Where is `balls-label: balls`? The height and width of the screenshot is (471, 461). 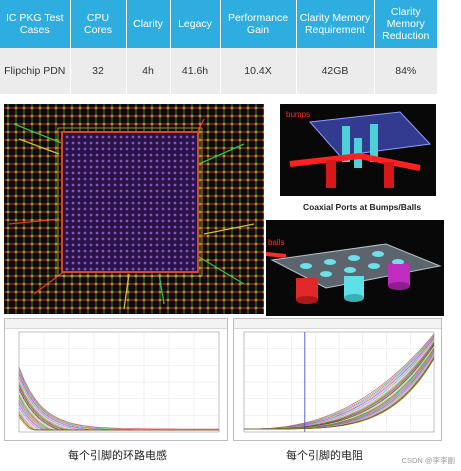
balls-label: balls is located at coordinates (276, 242).